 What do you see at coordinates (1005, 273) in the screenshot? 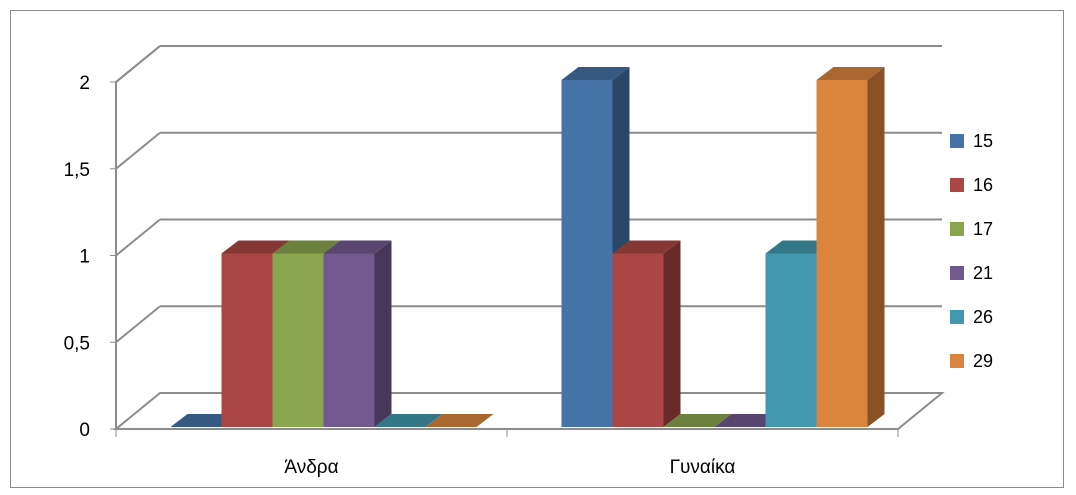
I see `legend-item: 21` at bounding box center [1005, 273].